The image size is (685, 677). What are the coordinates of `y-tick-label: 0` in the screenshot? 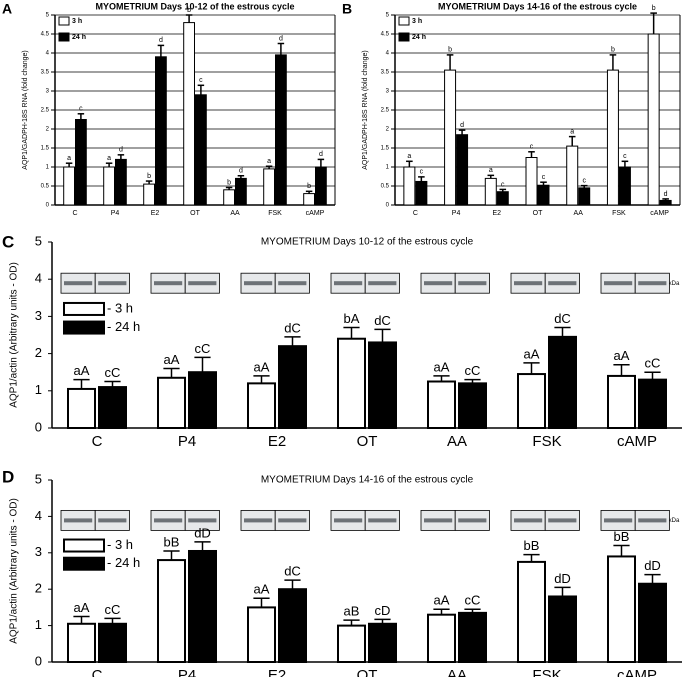 It's located at (388, 206).